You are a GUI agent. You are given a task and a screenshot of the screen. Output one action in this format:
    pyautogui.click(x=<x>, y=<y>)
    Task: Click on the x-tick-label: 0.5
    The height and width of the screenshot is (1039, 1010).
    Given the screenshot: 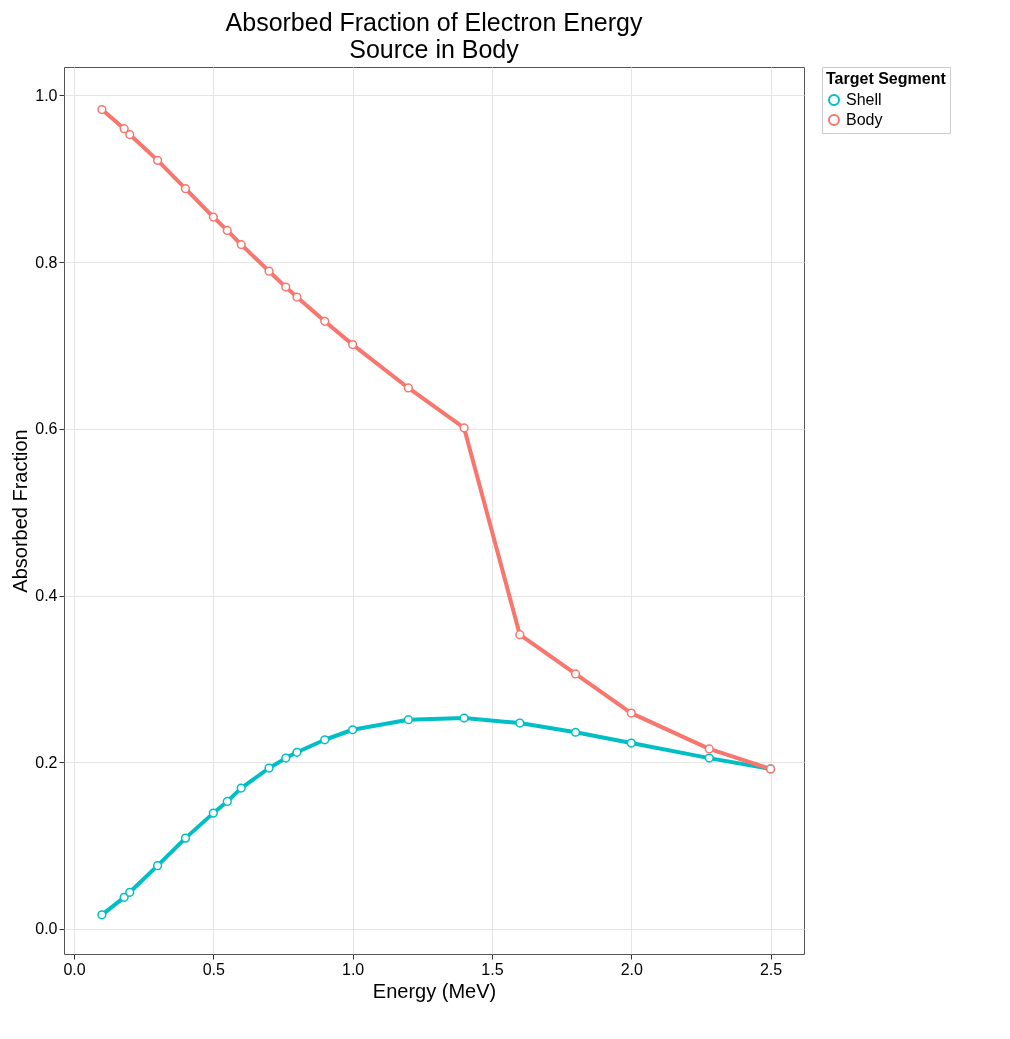 What is the action you would take?
    pyautogui.click(x=214, y=969)
    